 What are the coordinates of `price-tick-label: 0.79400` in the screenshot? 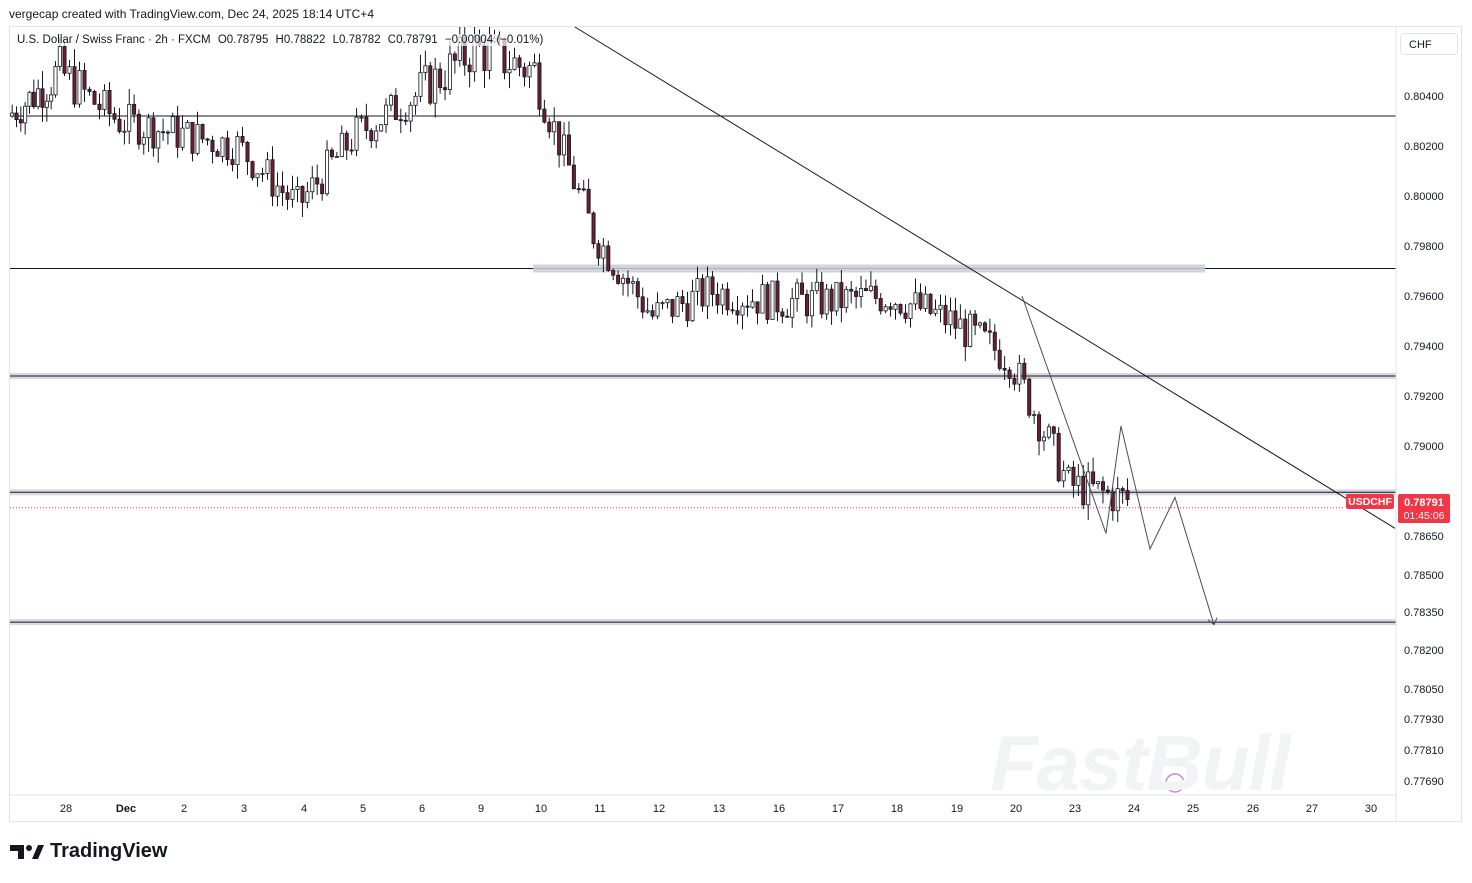 It's located at (1424, 347).